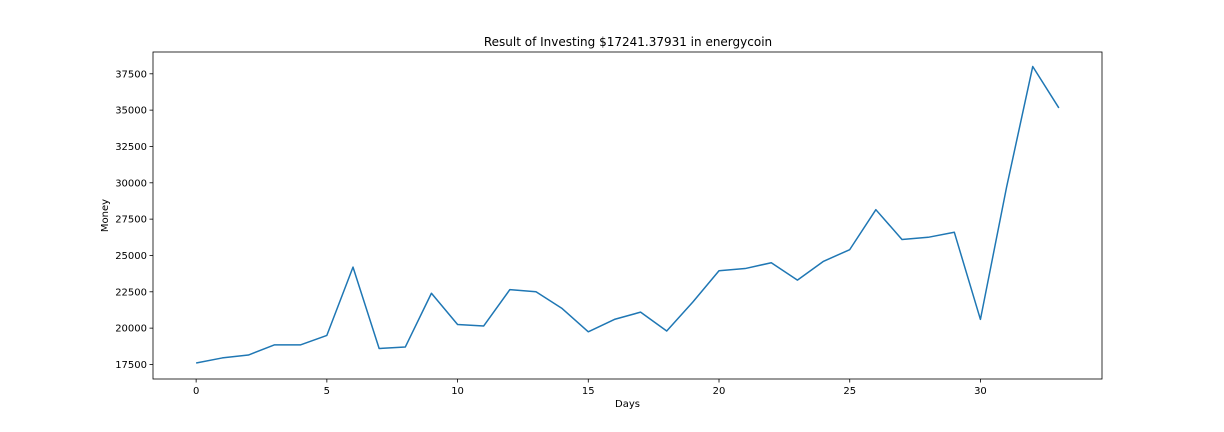  What do you see at coordinates (131, 256) in the screenshot?
I see `y-tick-label: 25000` at bounding box center [131, 256].